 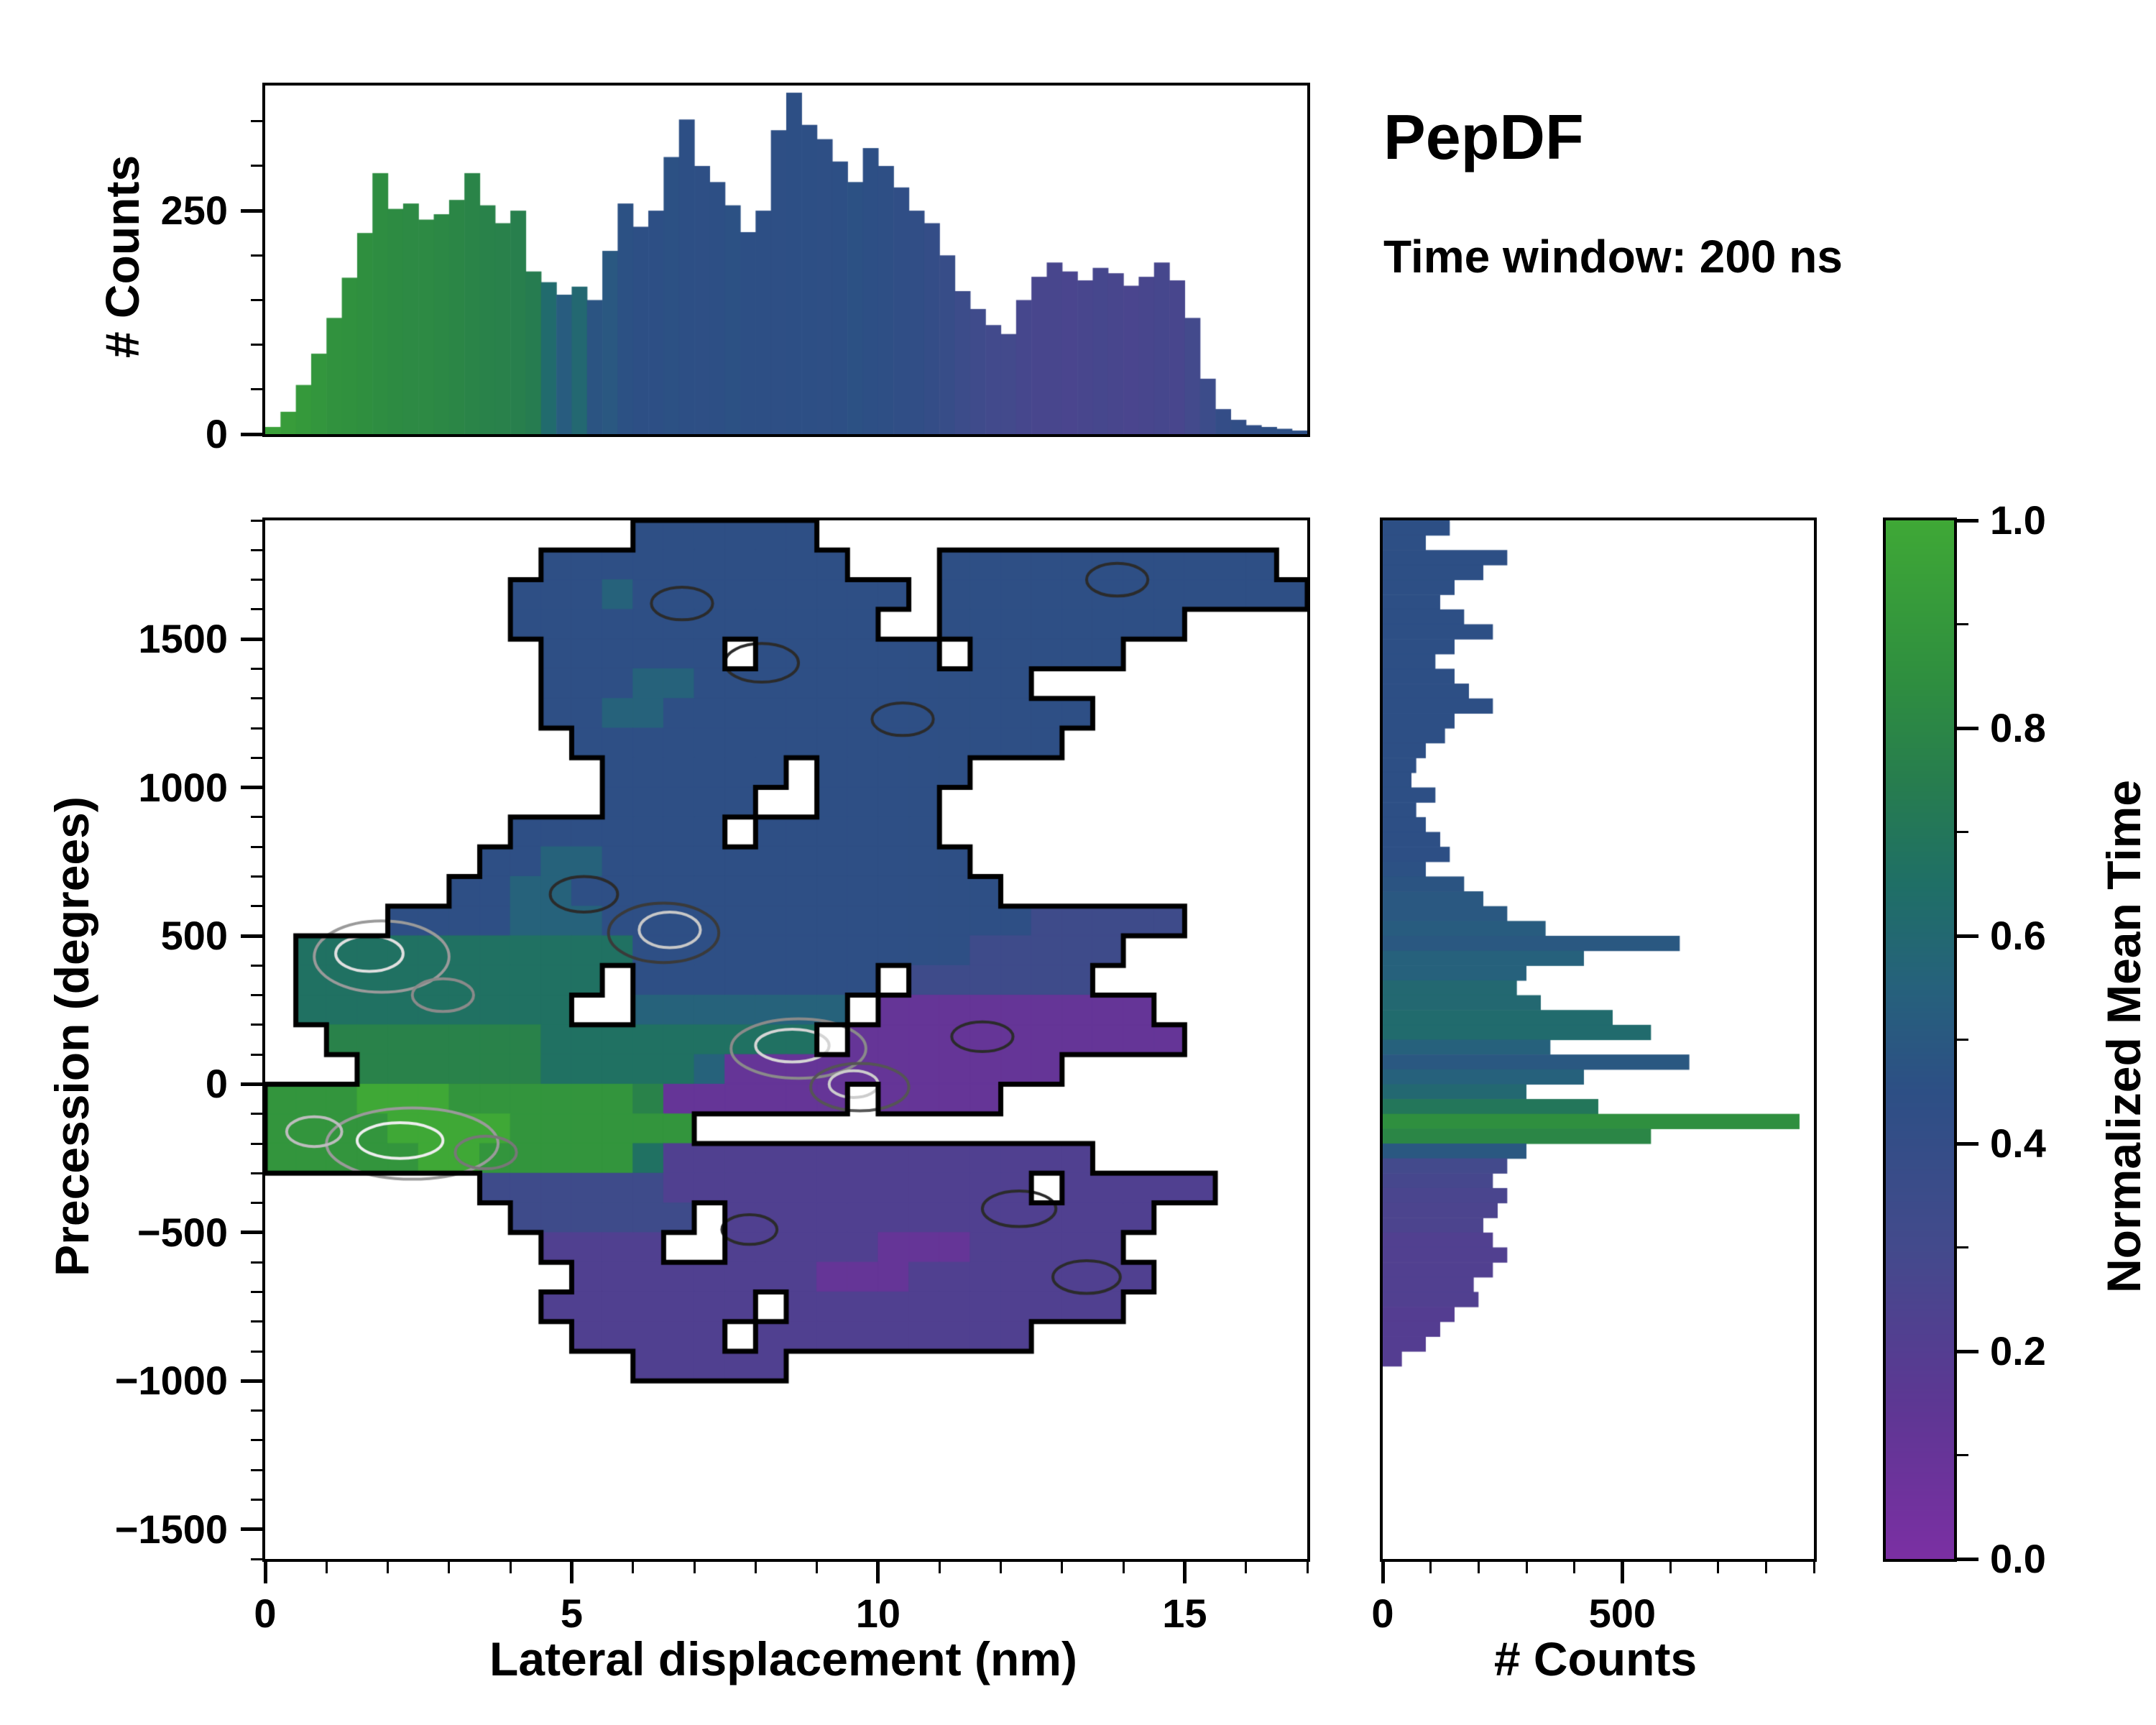 I want to click on tick-label: 0.0, so click(x=2018, y=1558).